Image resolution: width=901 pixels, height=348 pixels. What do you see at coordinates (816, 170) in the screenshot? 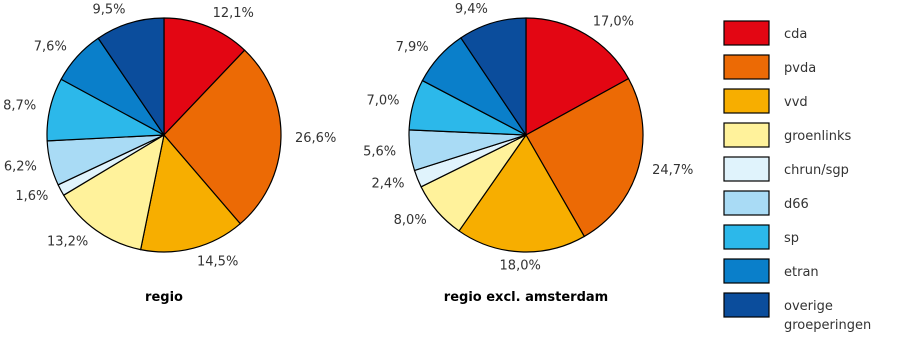
I see `legend-label: chrun/sgp` at bounding box center [816, 170].